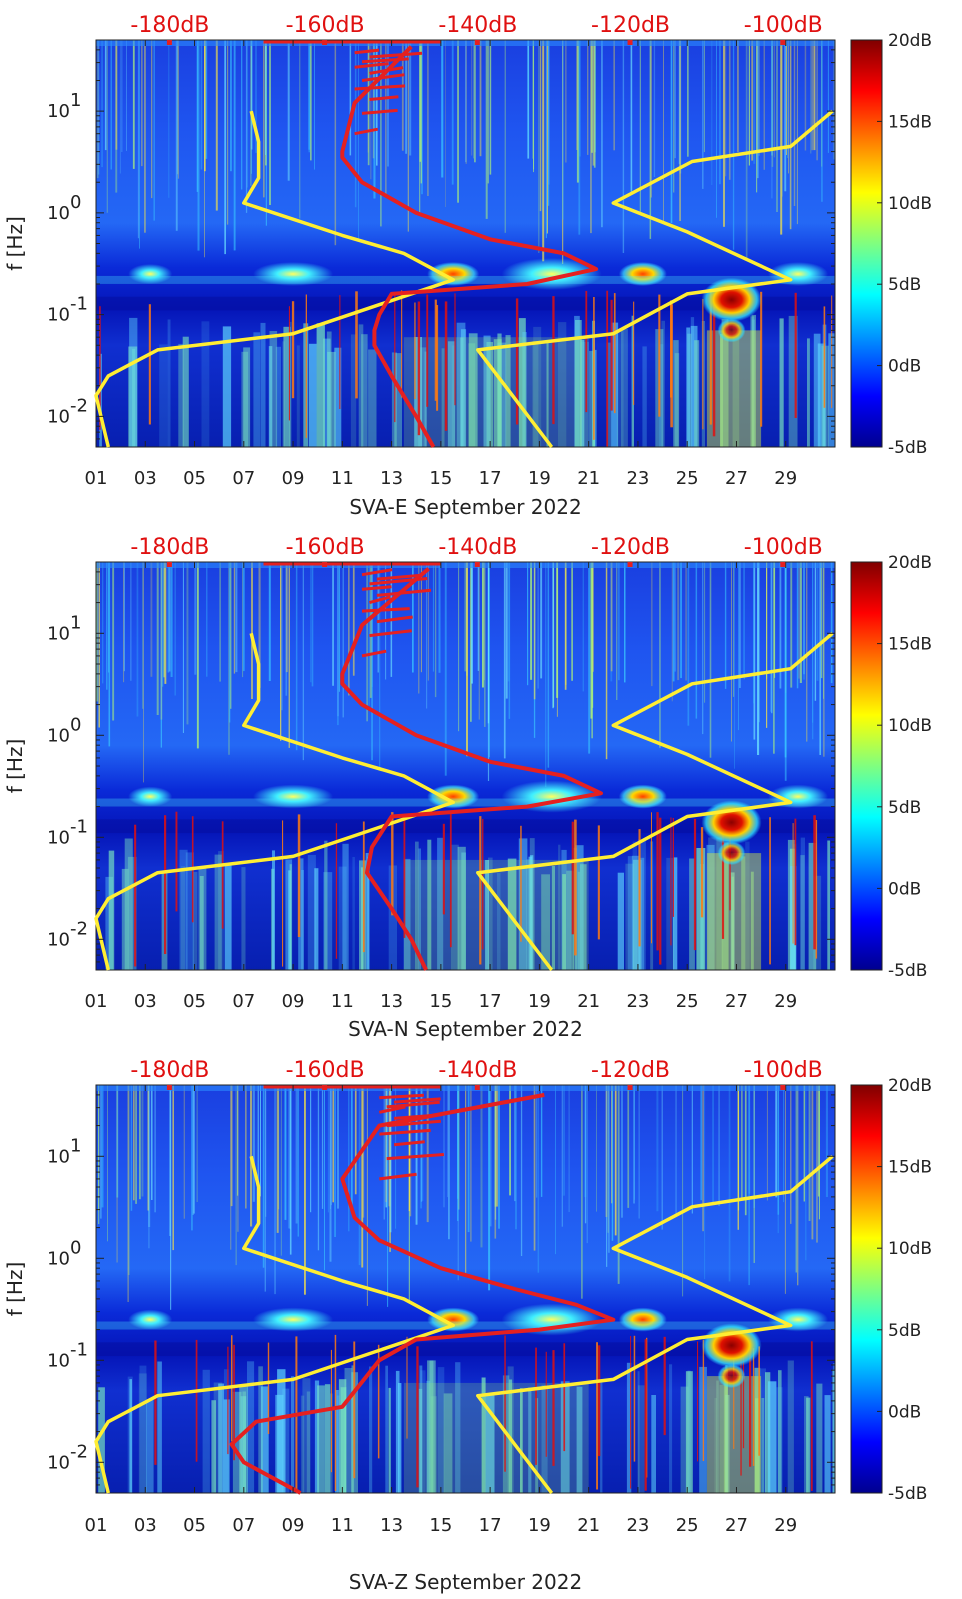  What do you see at coordinates (785, 478) in the screenshot?
I see `x-tick-label: 29` at bounding box center [785, 478].